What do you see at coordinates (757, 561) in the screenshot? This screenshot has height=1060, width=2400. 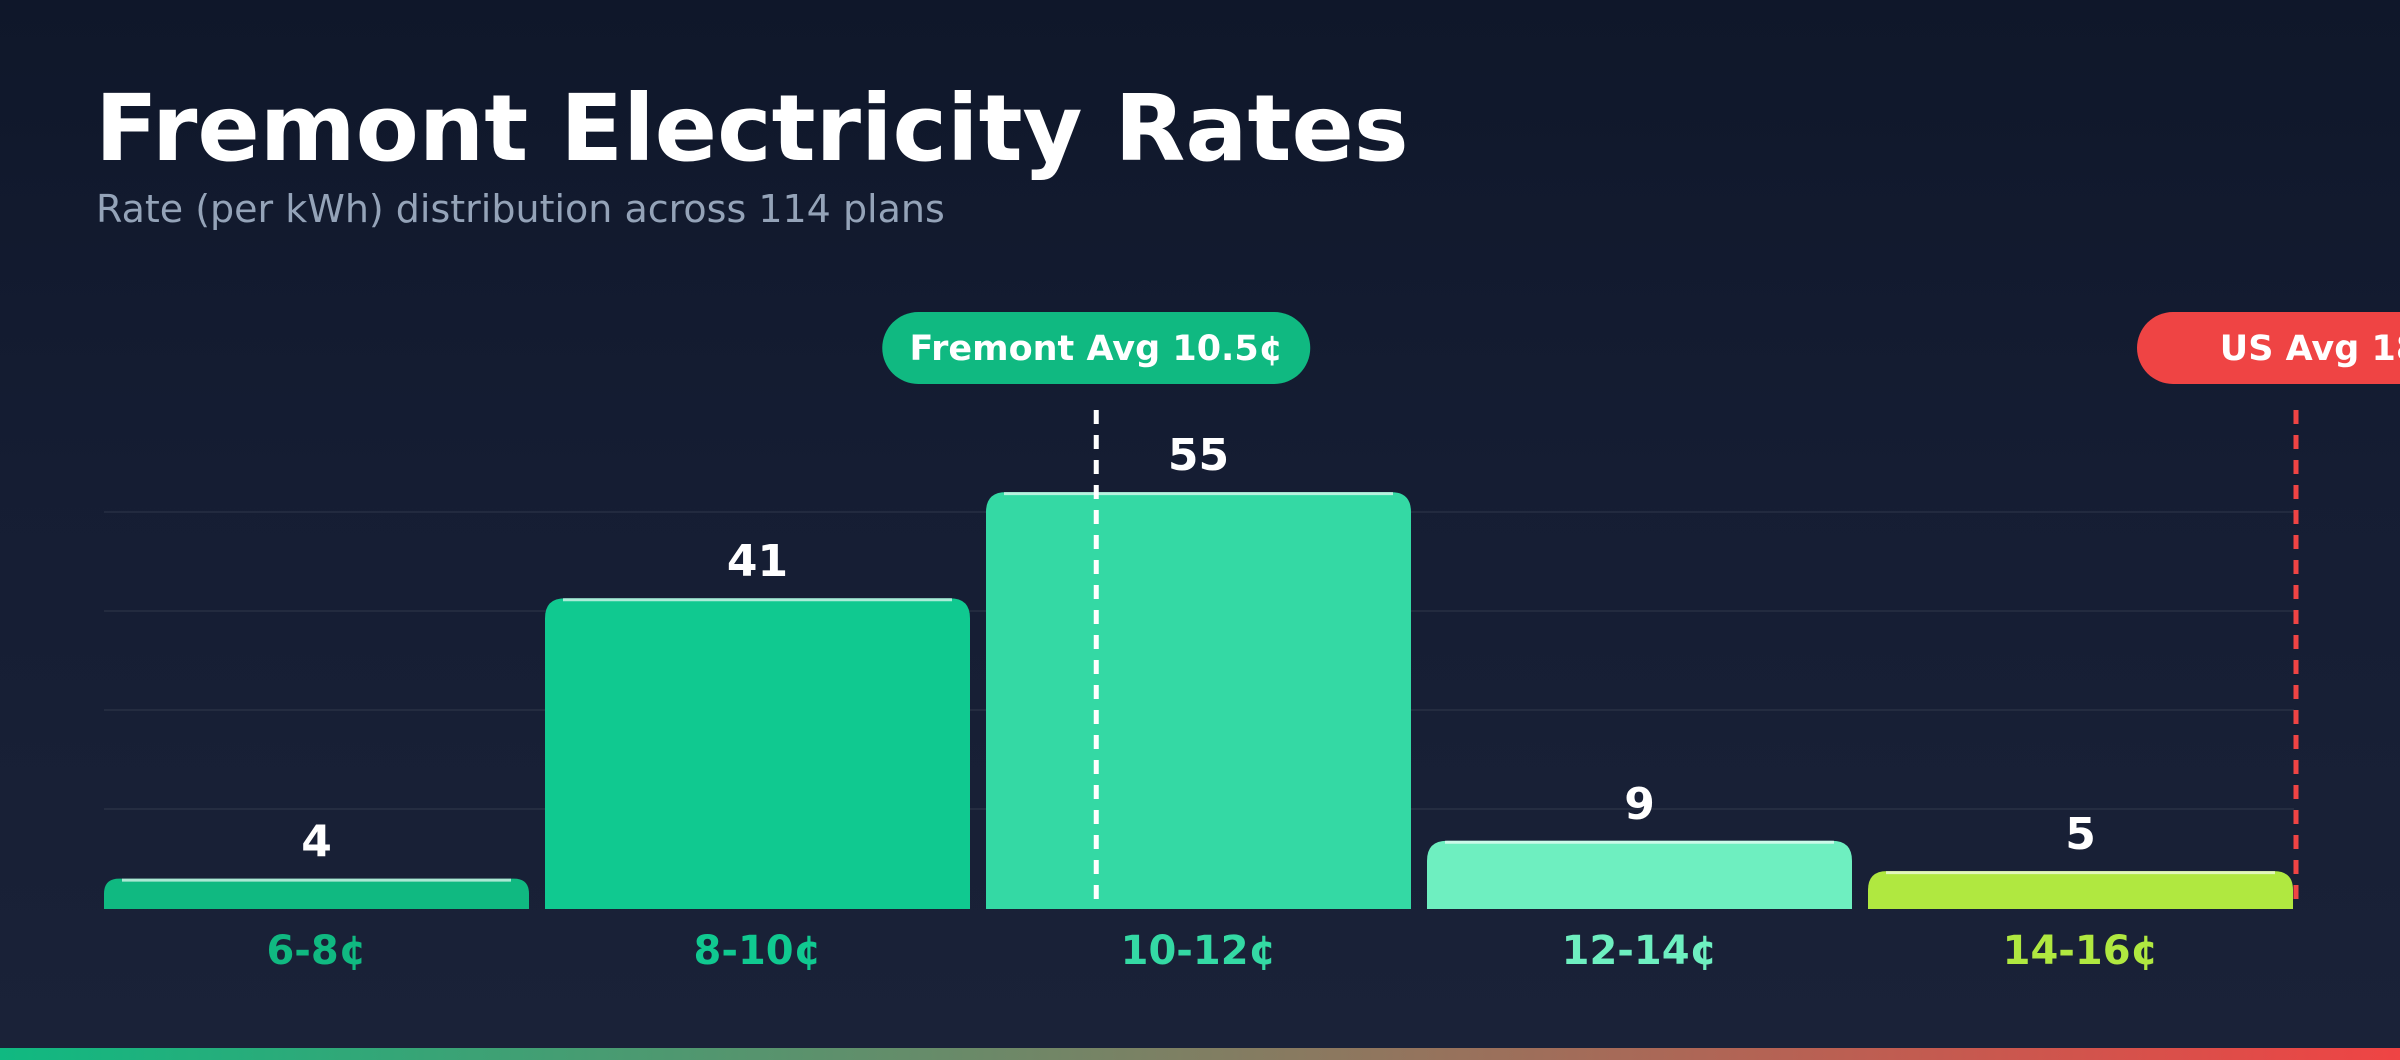 I see `value-label-1: 41` at bounding box center [757, 561].